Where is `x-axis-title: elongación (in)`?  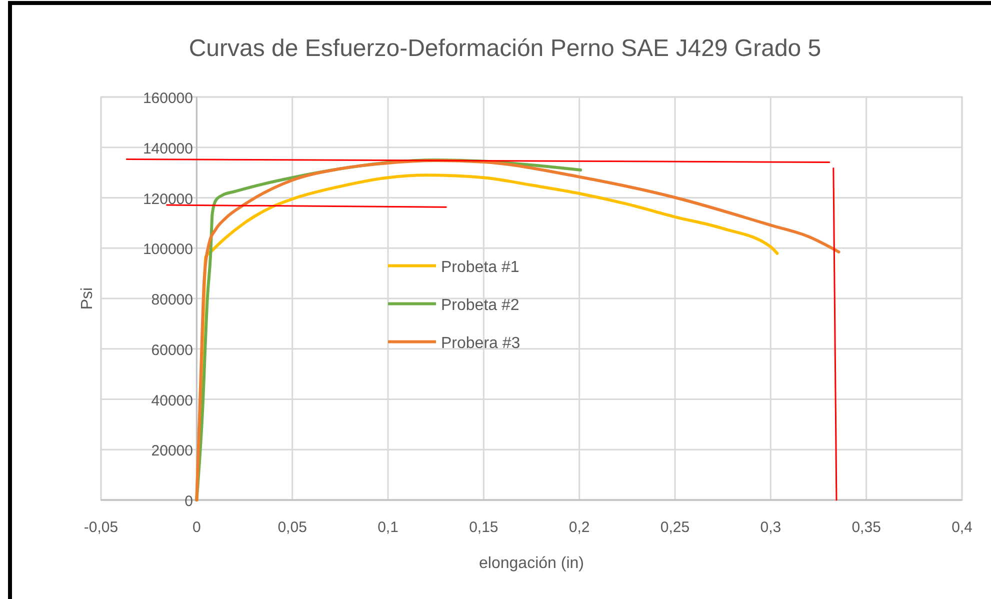 x-axis-title: elongación (in) is located at coordinates (531, 563).